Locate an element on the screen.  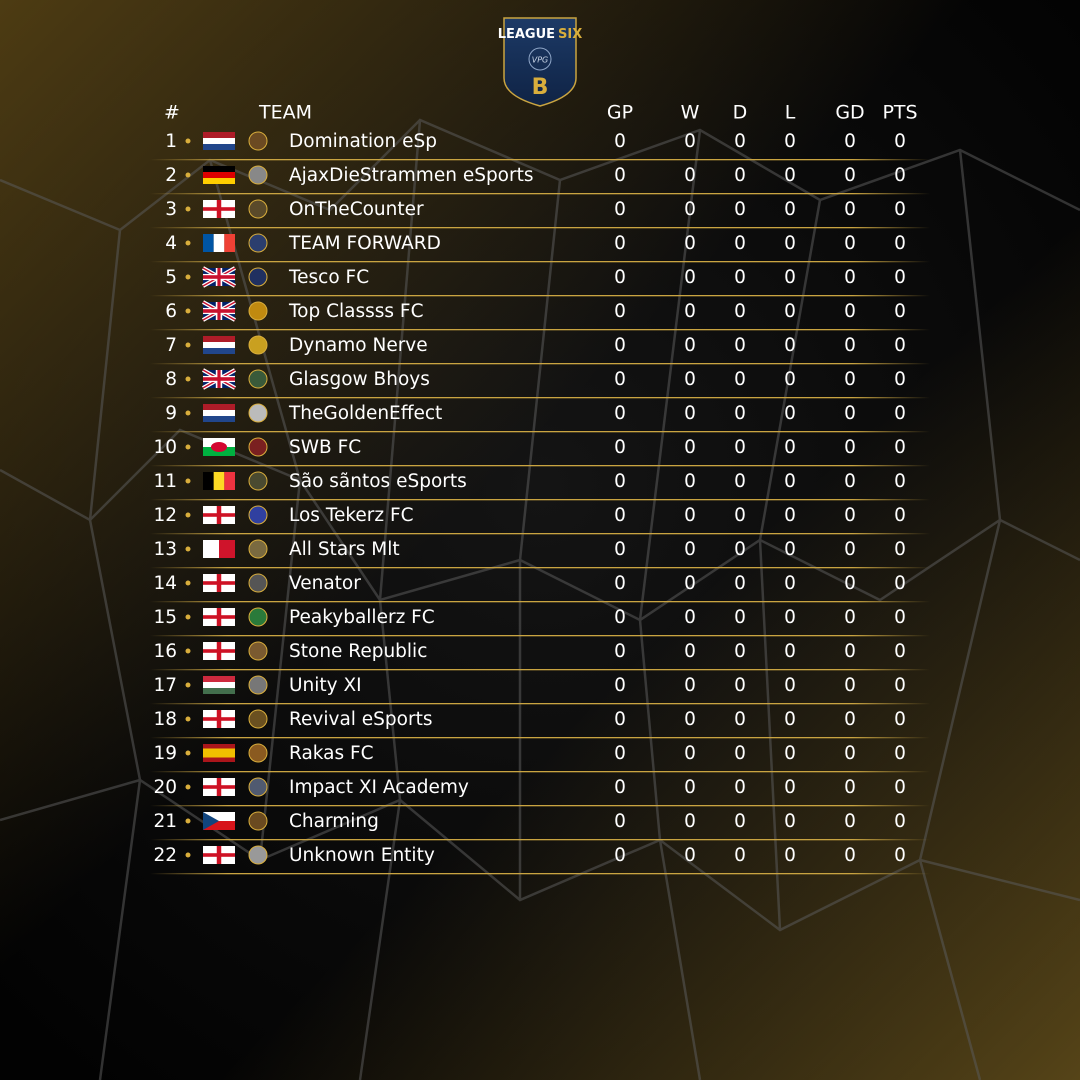
league-logo: LEAGUE SIX VPG B is located at coordinates (540, 62).